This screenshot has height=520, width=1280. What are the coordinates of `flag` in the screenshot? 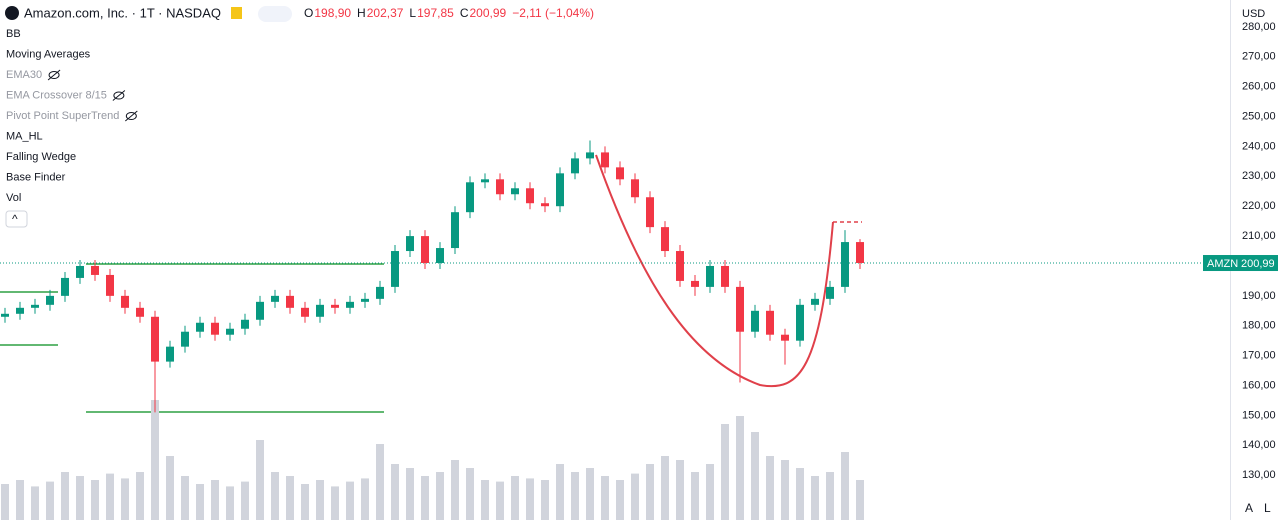 It's located at (236, 13).